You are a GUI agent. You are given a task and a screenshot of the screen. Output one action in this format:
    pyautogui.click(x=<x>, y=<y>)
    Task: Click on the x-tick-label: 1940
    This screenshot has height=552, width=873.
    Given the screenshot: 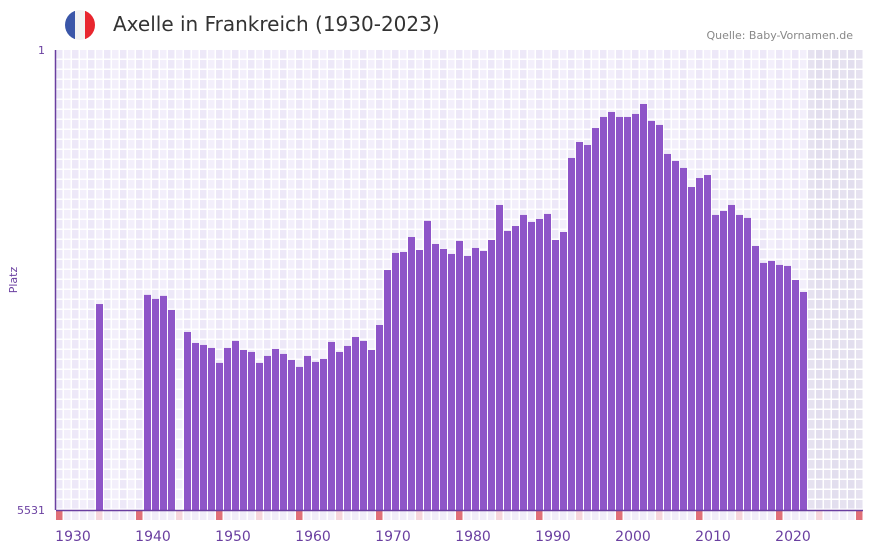 What is the action you would take?
    pyautogui.click(x=153, y=537)
    